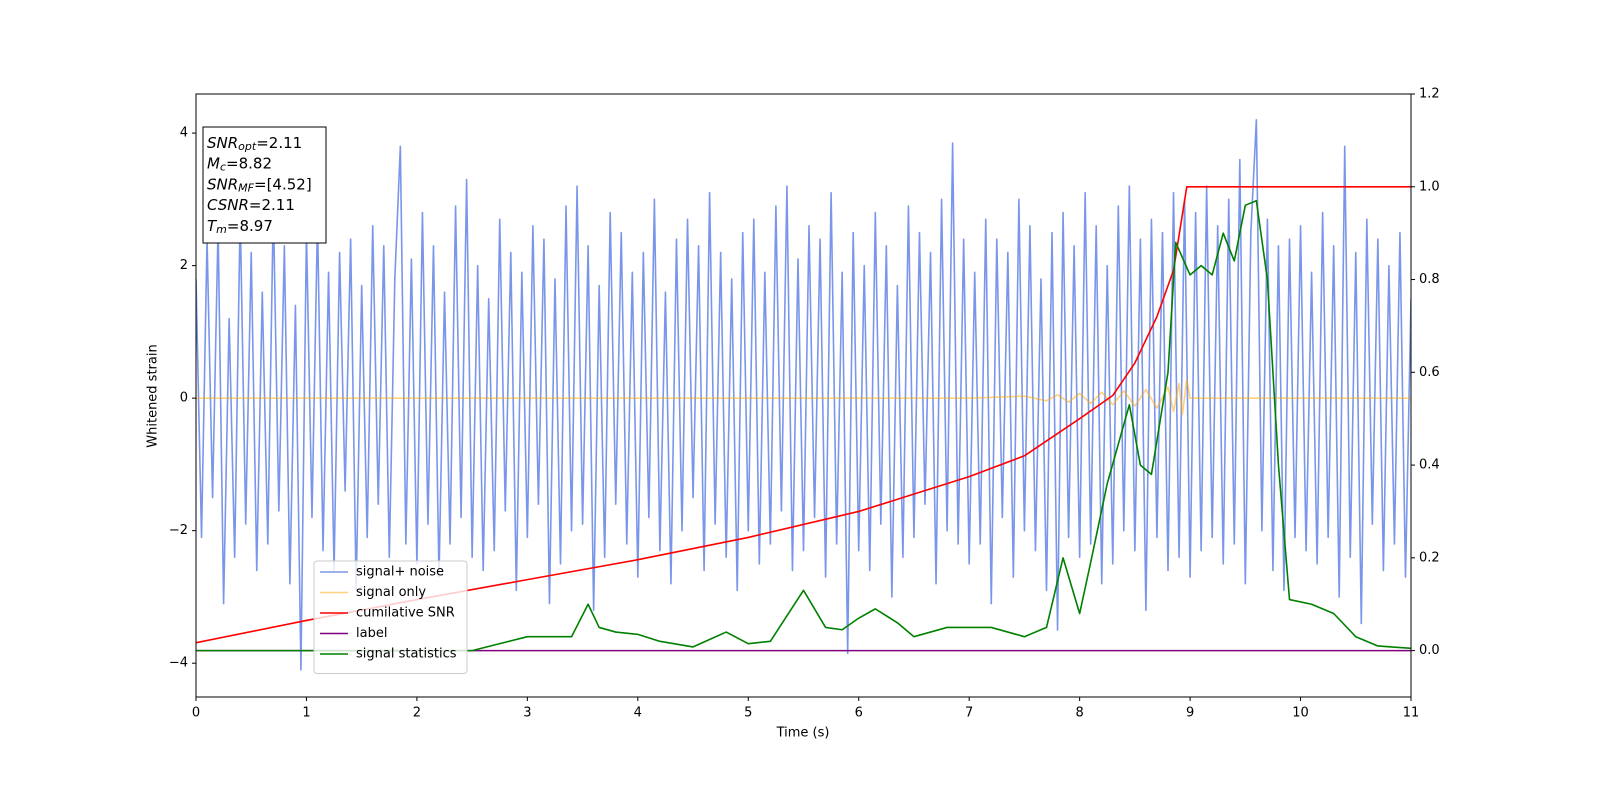 The width and height of the screenshot is (1600, 800). I want to click on y2-tick-label: 1.0, so click(1429, 186).